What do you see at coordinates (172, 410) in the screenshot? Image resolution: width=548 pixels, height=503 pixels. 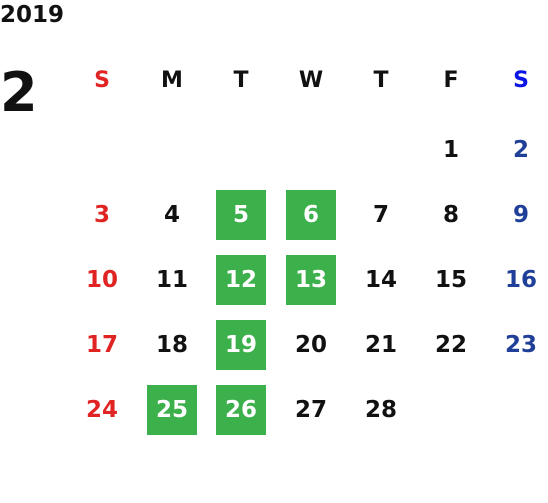 I see `highlighted-day: 25` at bounding box center [172, 410].